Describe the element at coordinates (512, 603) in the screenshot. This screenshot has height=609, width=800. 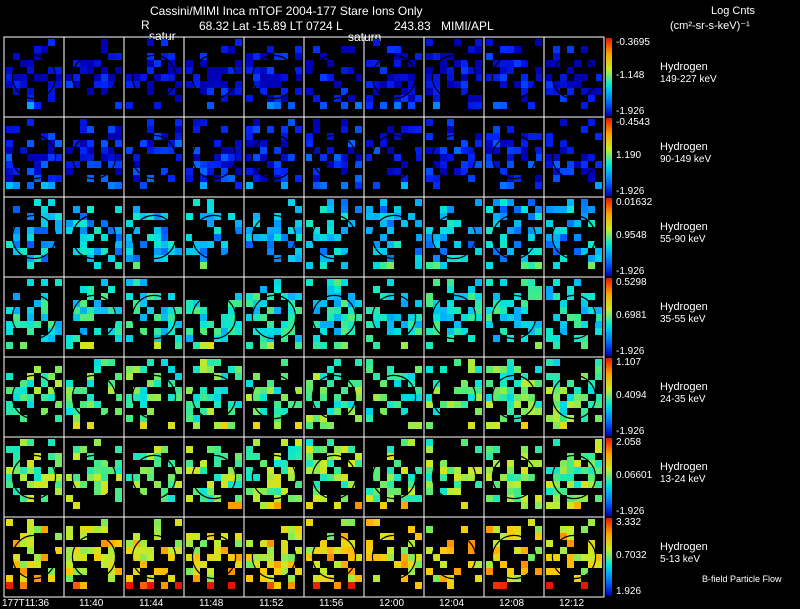
I see `time-tick-label-8: 12:08` at that location.